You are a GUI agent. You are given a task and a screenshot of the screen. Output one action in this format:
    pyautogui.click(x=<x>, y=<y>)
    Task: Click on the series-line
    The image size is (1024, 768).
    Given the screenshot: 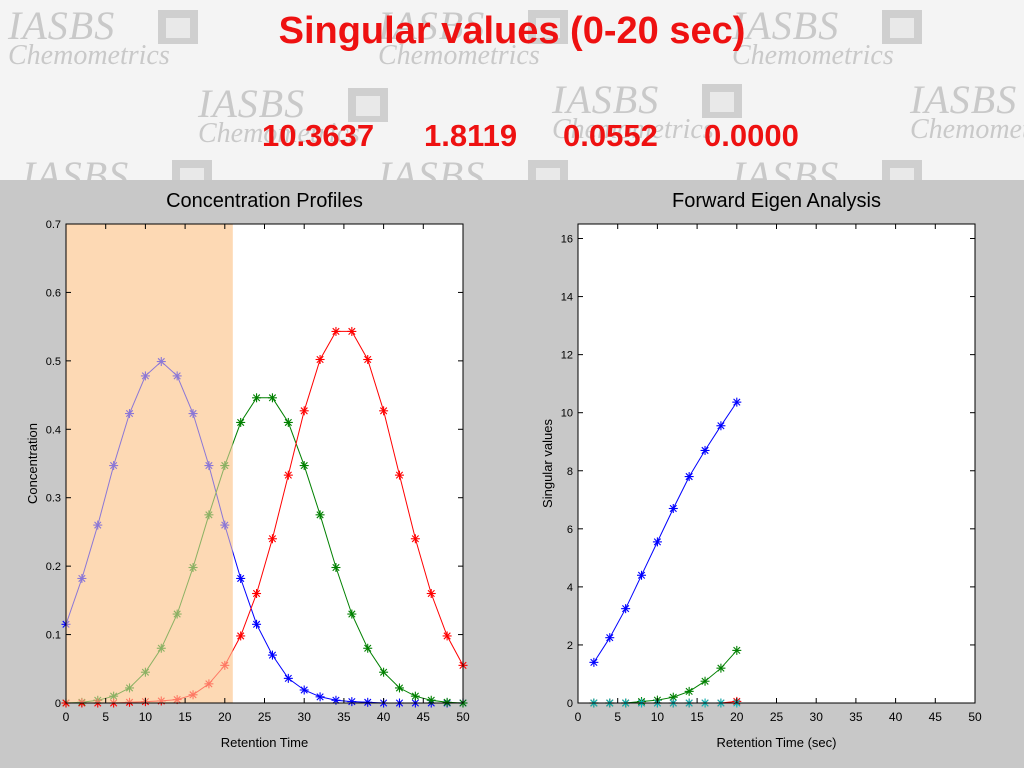 What is the action you would take?
    pyautogui.click(x=665, y=532)
    